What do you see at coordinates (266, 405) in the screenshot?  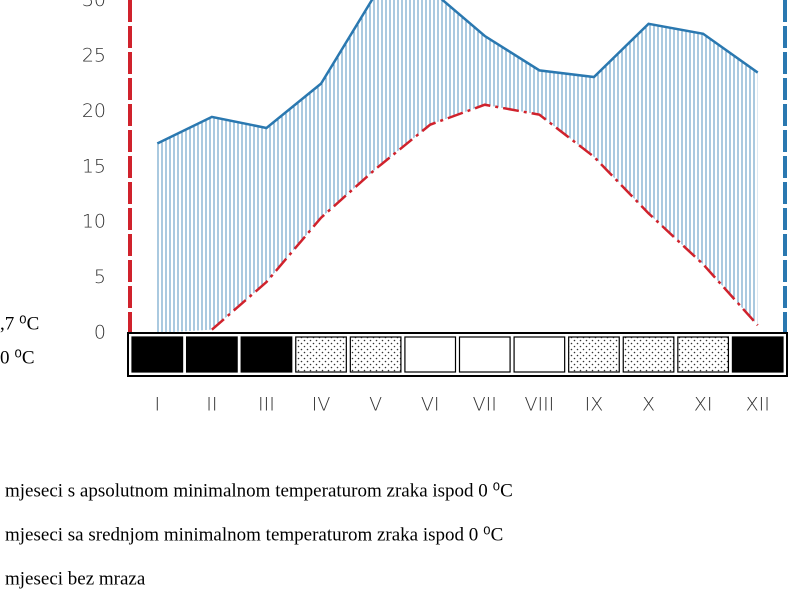 I see `x-tick-label: III` at bounding box center [266, 405].